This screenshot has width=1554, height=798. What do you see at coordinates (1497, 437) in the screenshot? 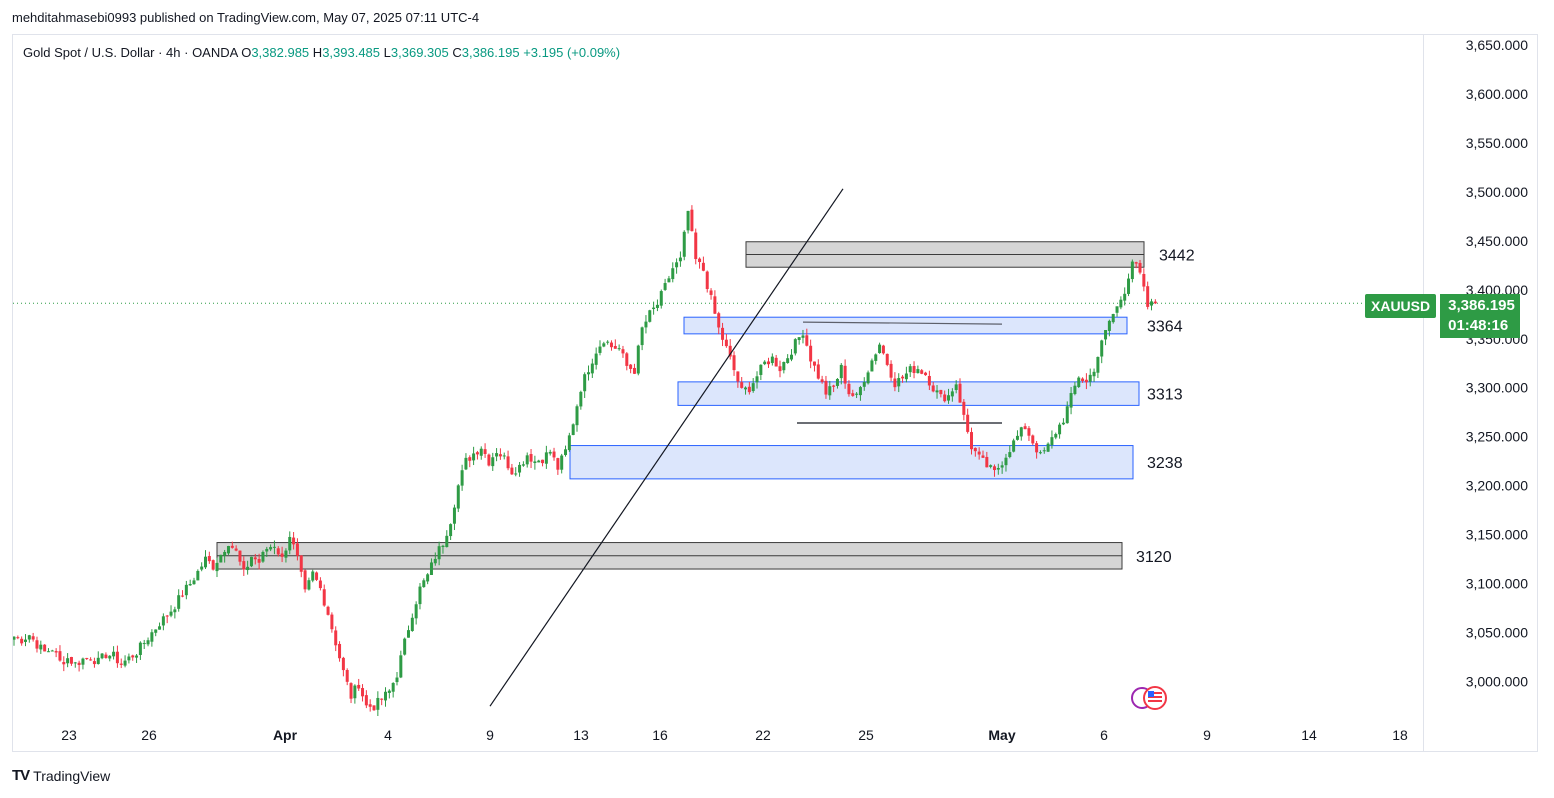
I see `y-axis-tick-label: 3,250.000` at bounding box center [1497, 437].